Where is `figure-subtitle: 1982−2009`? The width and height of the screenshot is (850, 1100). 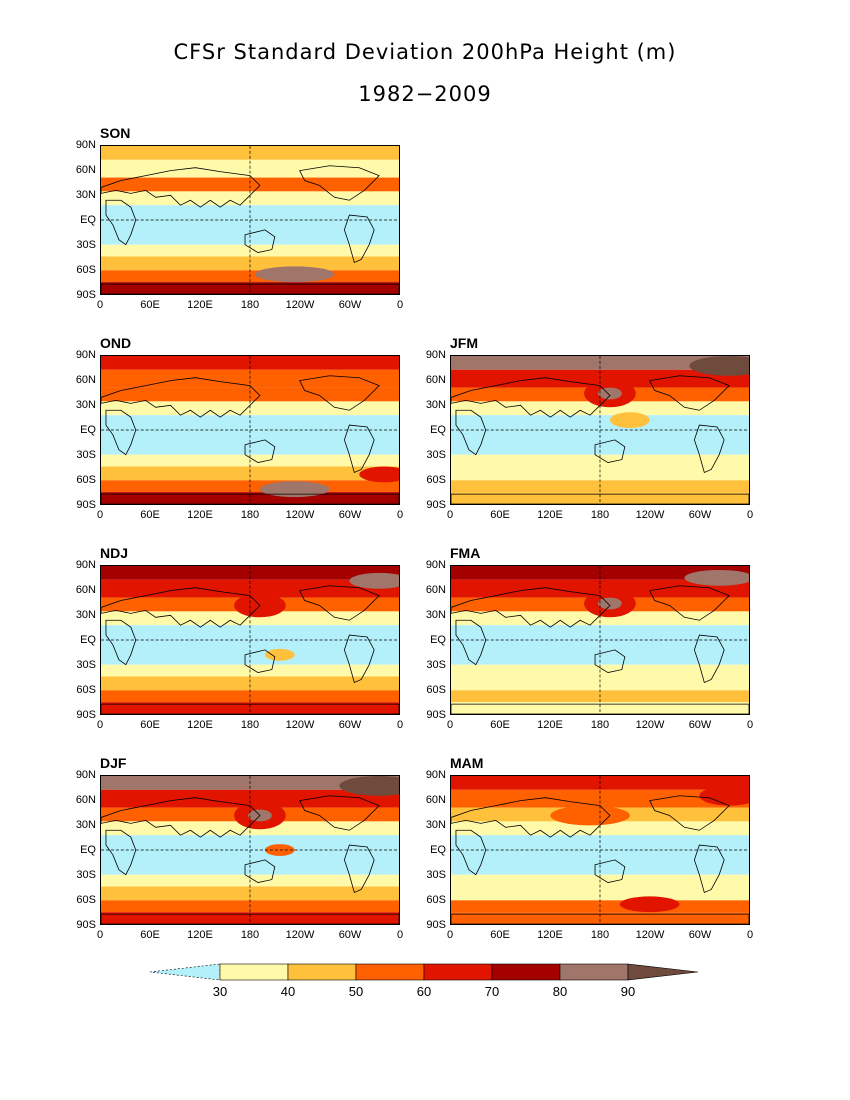
figure-subtitle: 1982−2009 is located at coordinates (425, 94).